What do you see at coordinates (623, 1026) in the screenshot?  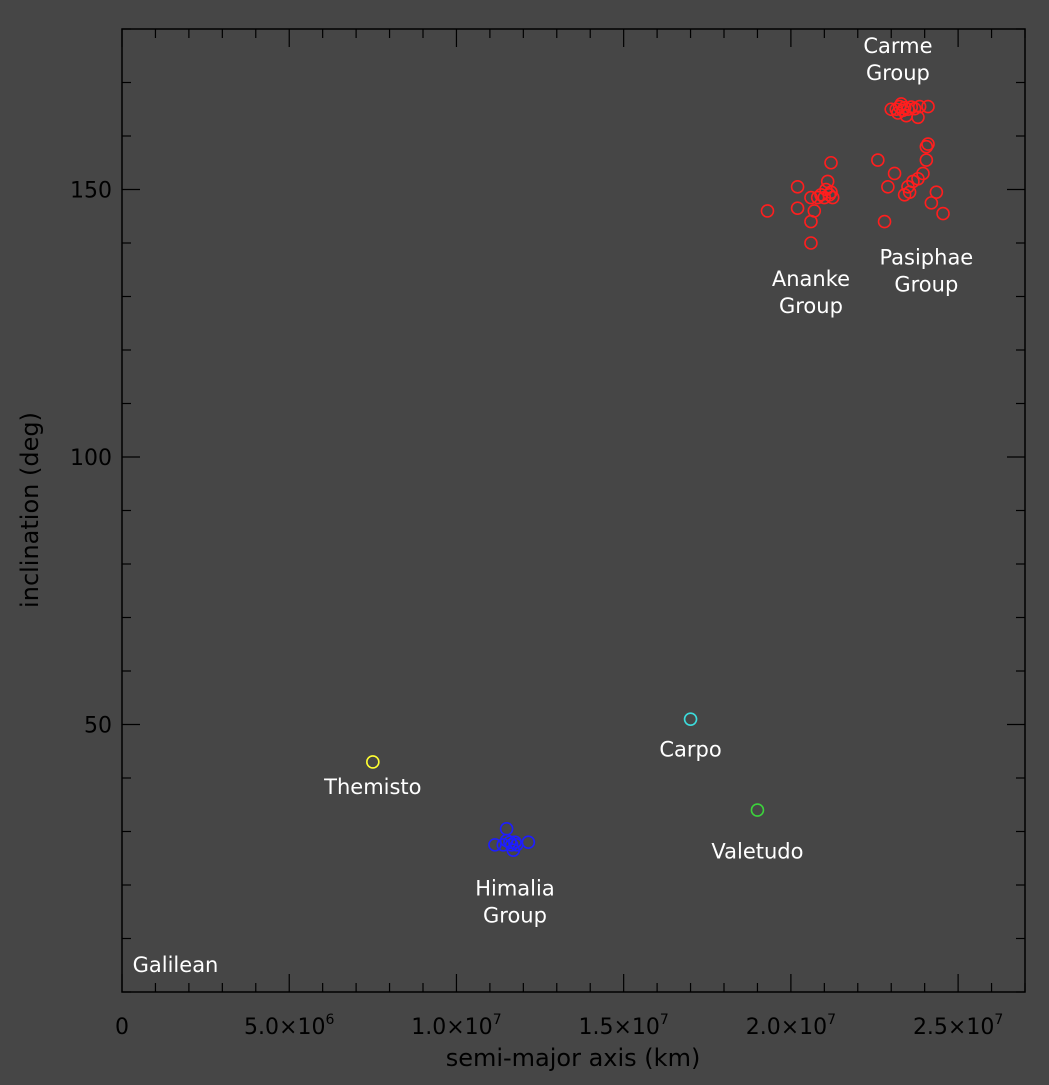 I see `x-tick-label: 1.5×10⁷` at bounding box center [623, 1026].